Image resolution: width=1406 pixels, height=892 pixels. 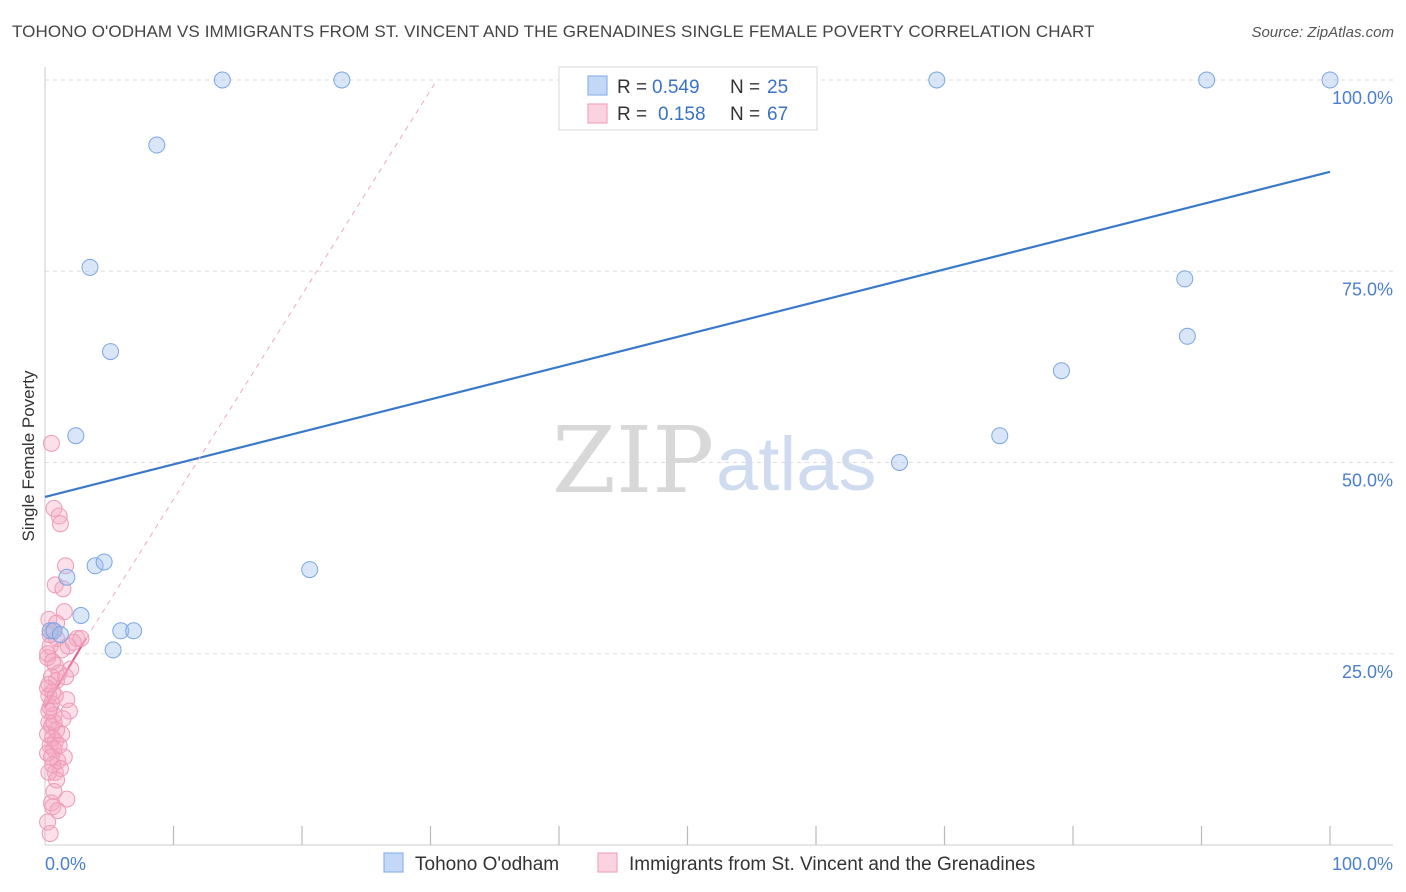 I want to click on y-tick-label-75: 75.0%, so click(x=1367, y=289).